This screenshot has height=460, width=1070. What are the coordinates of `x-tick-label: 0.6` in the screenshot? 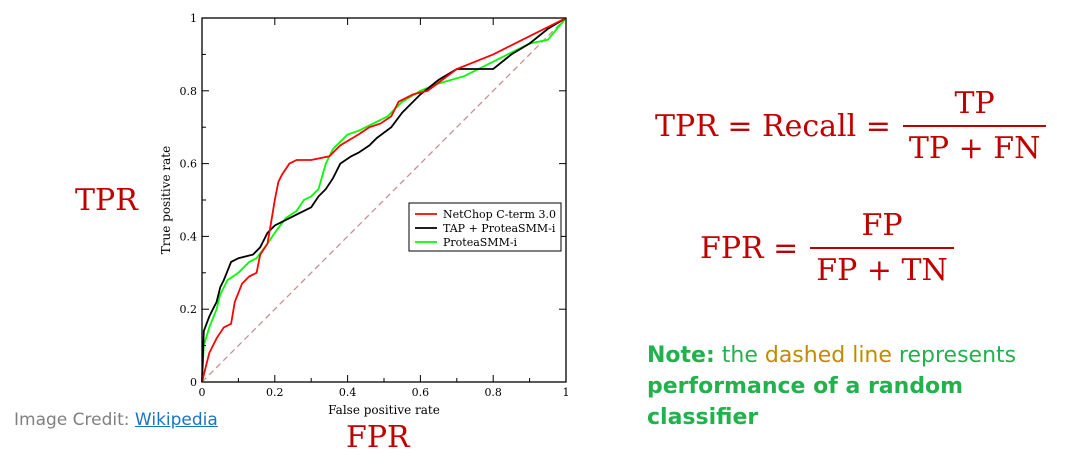 It's located at (421, 392).